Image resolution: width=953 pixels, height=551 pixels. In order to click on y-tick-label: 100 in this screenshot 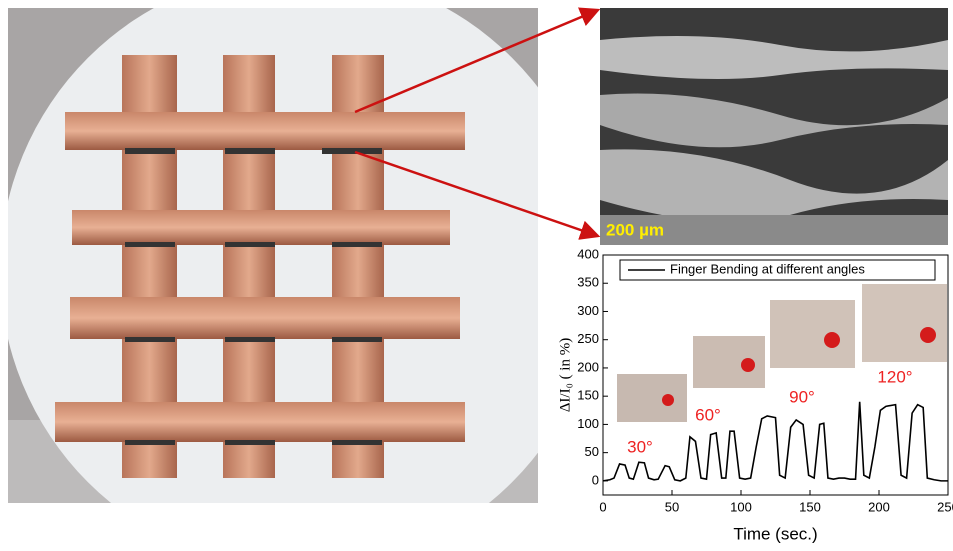, I will do `click(588, 423)`.